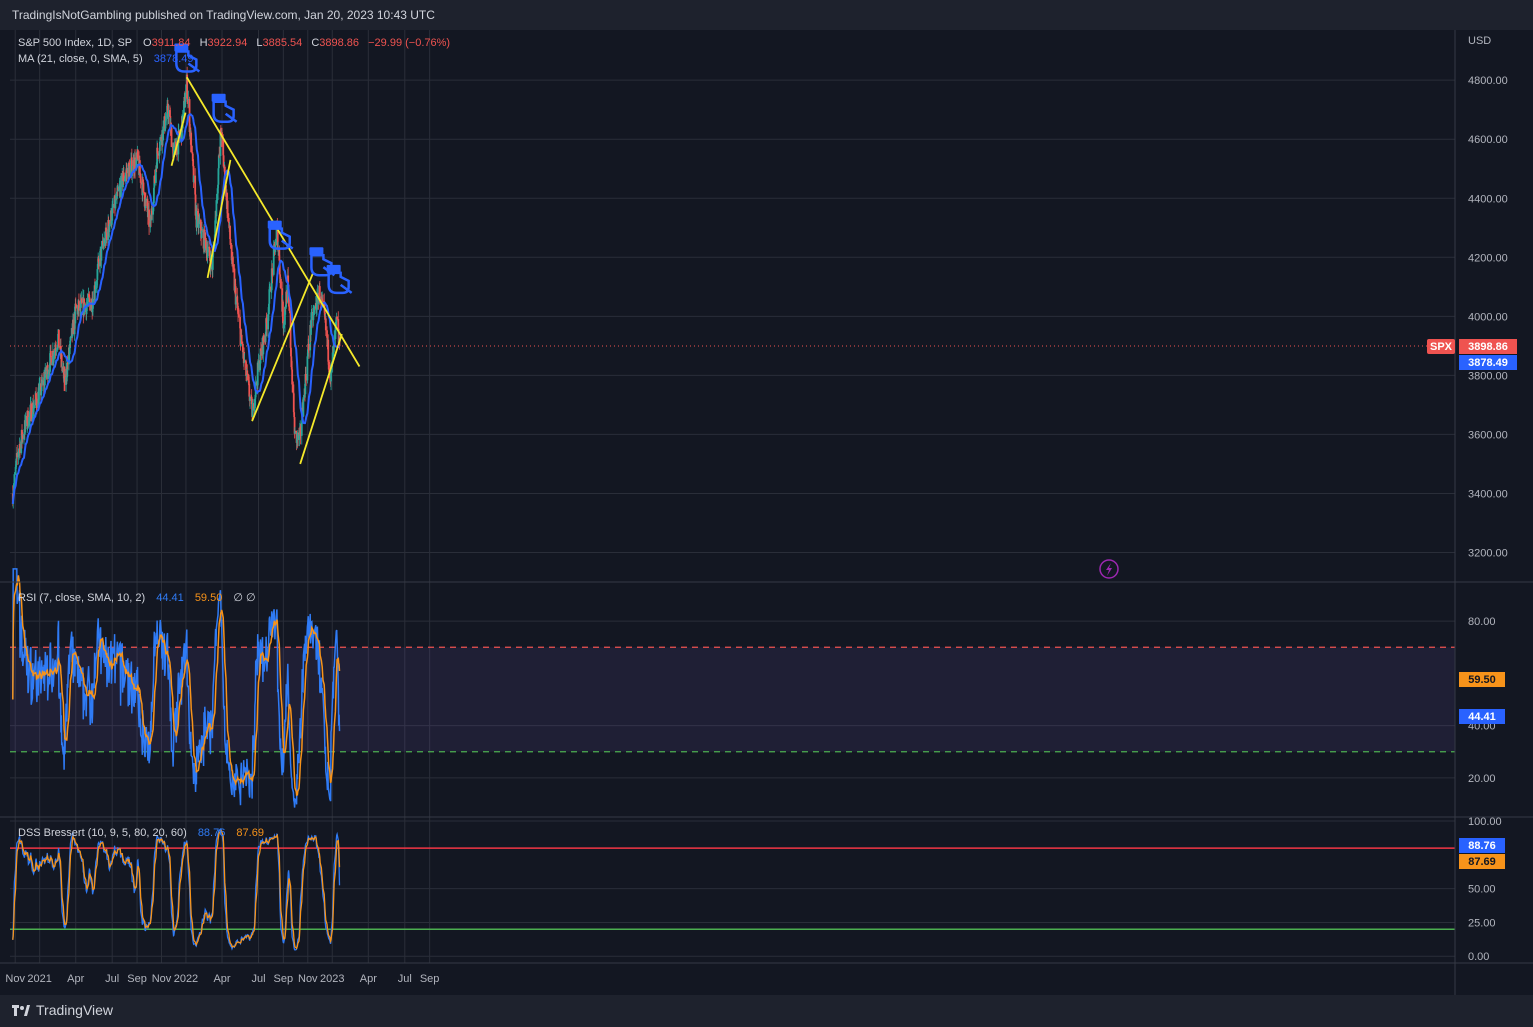  What do you see at coordinates (171, 43) in the screenshot?
I see `open-value: 3911.84` at bounding box center [171, 43].